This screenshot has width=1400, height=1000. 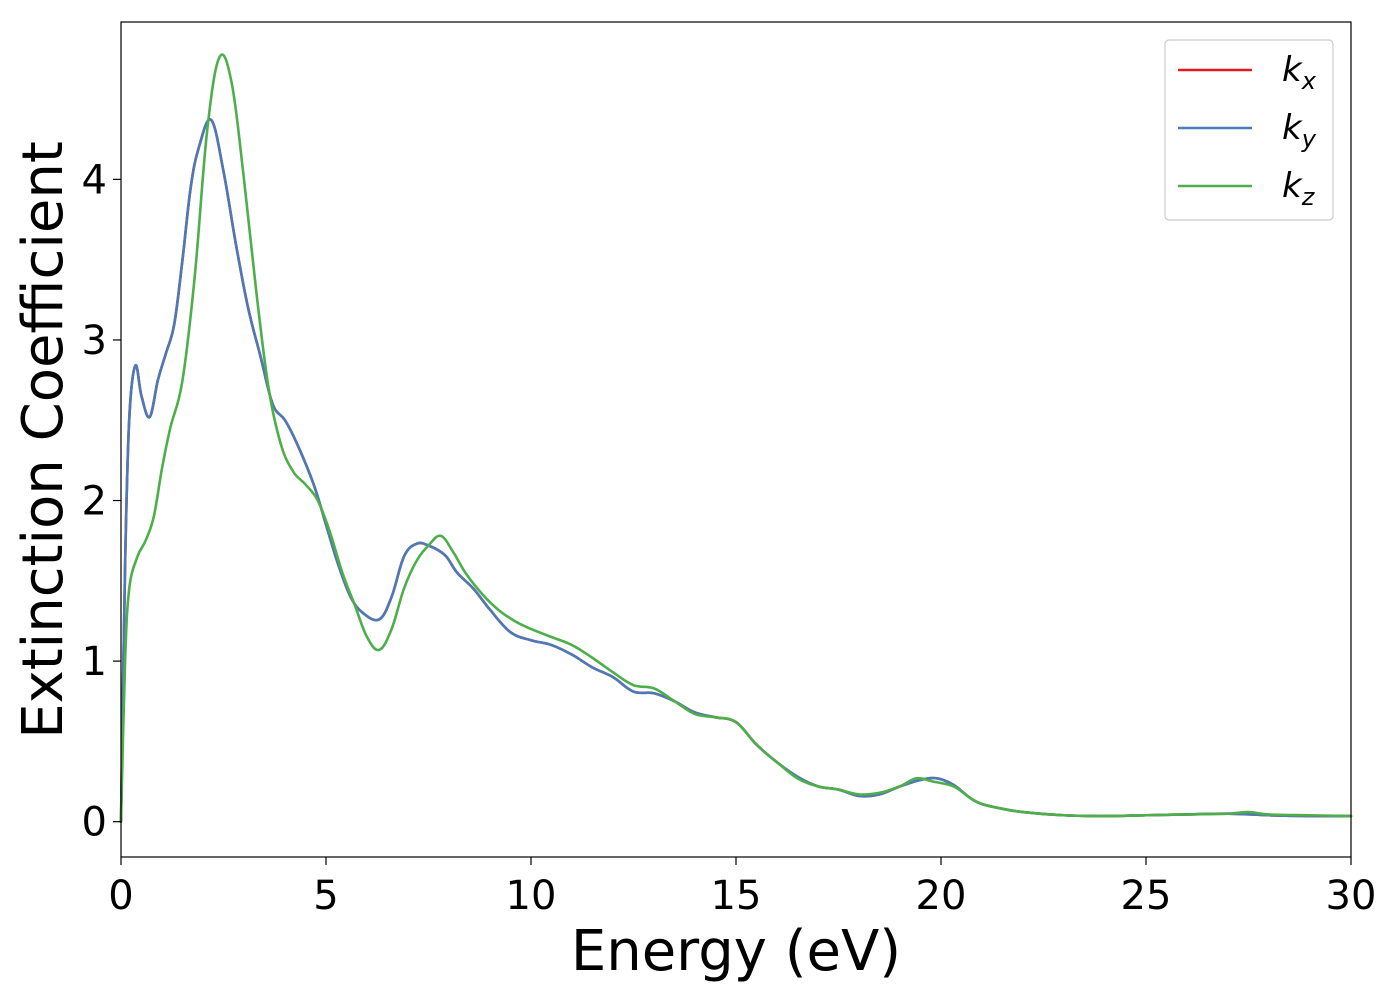 What do you see at coordinates (1299, 188) in the screenshot?
I see `legend-label-kz: kz` at bounding box center [1299, 188].